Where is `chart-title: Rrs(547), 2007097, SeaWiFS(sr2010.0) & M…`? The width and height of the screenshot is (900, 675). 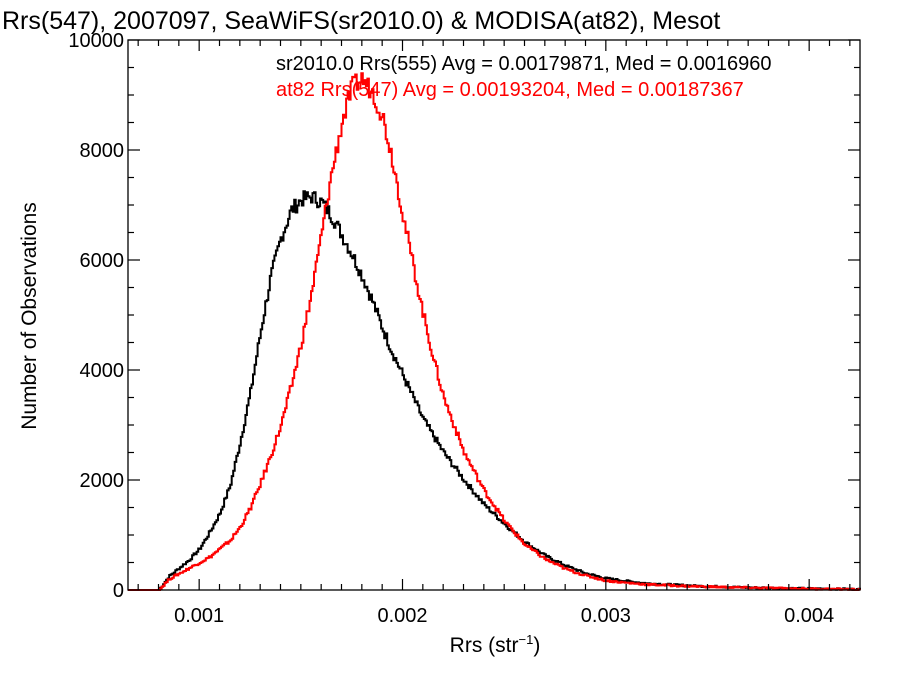 chart-title: Rrs(547), 2007097, SeaWiFS(sr2010.0) & M… is located at coordinates (361, 21).